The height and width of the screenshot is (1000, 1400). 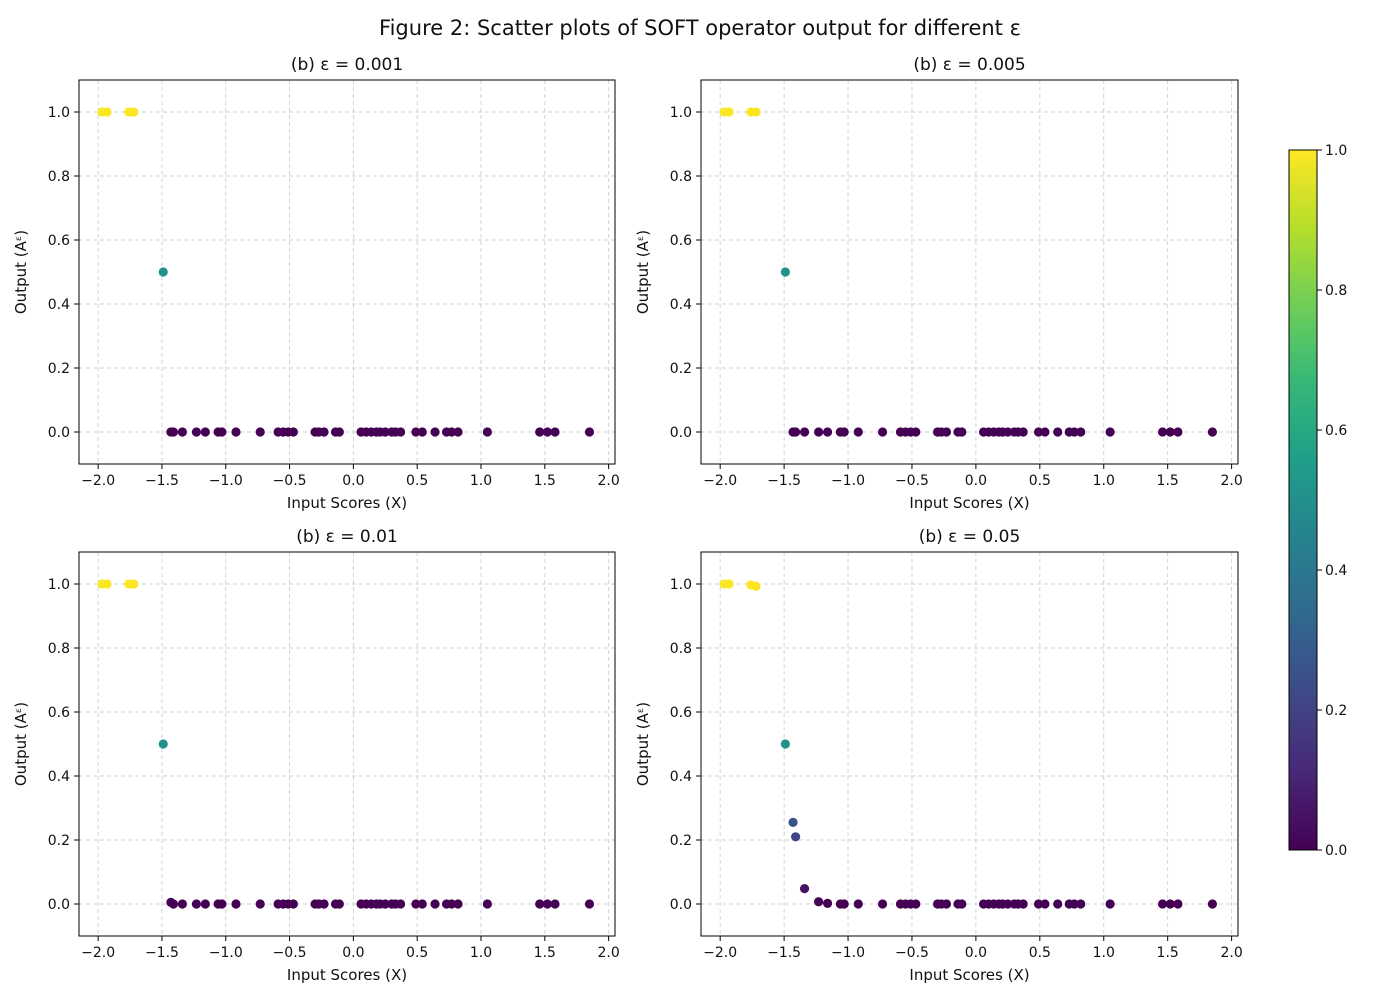 What do you see at coordinates (1168, 953) in the screenshot?
I see `x-tick-label: 1.5` at bounding box center [1168, 953].